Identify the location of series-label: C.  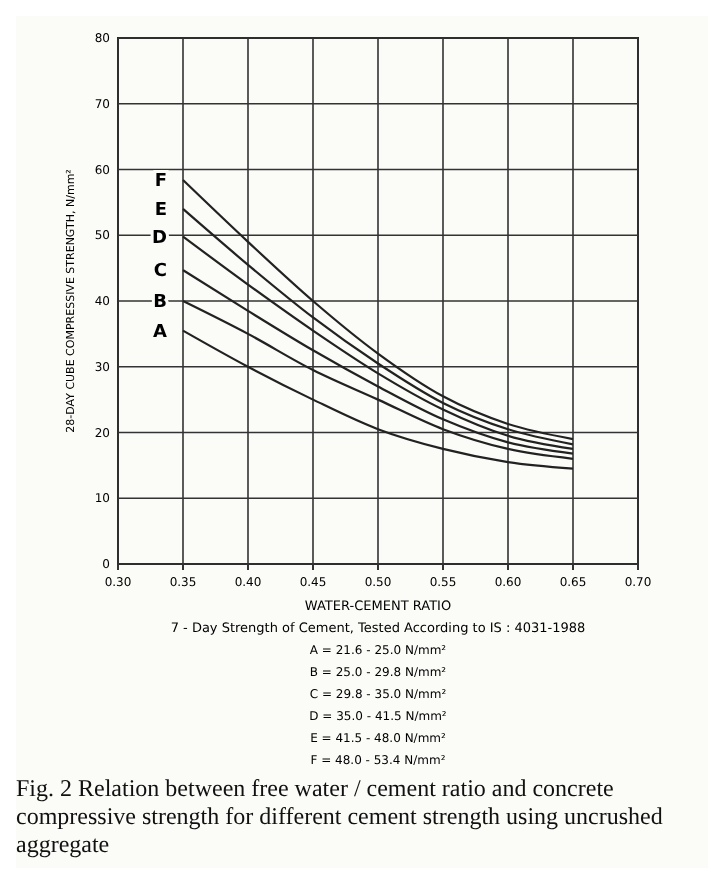
(160, 272).